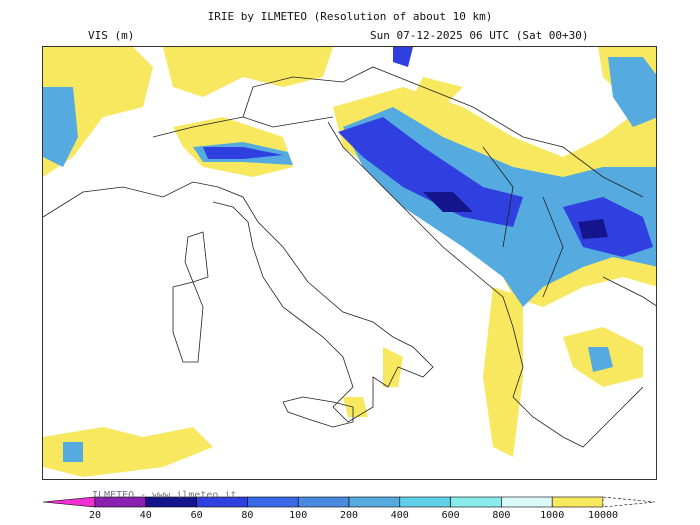  What do you see at coordinates (247, 515) in the screenshot?
I see `legend-tick-label: 80` at bounding box center [247, 515].